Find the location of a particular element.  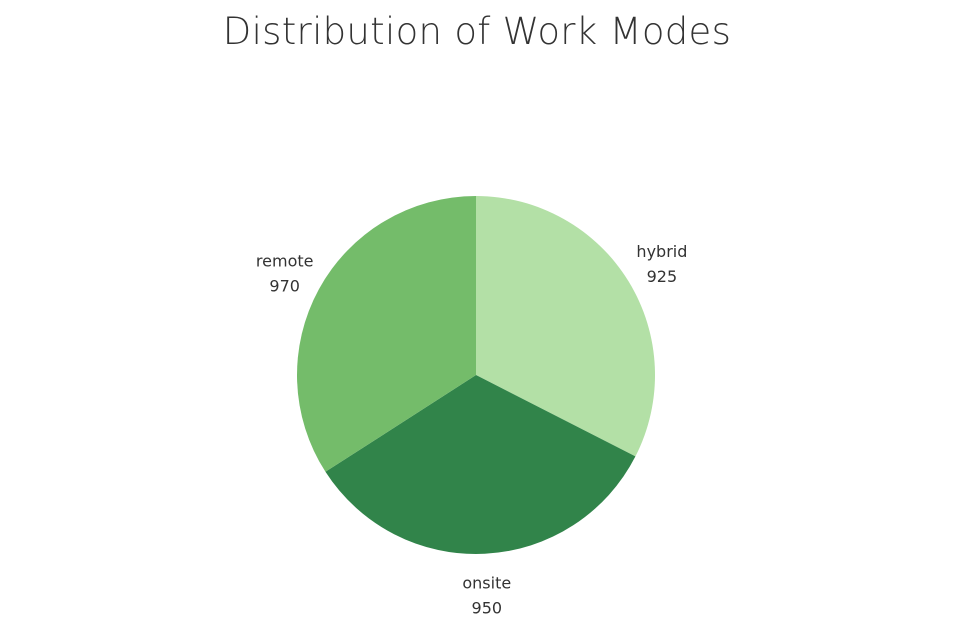

slice-label-hybrid: hybrid is located at coordinates (661, 251).